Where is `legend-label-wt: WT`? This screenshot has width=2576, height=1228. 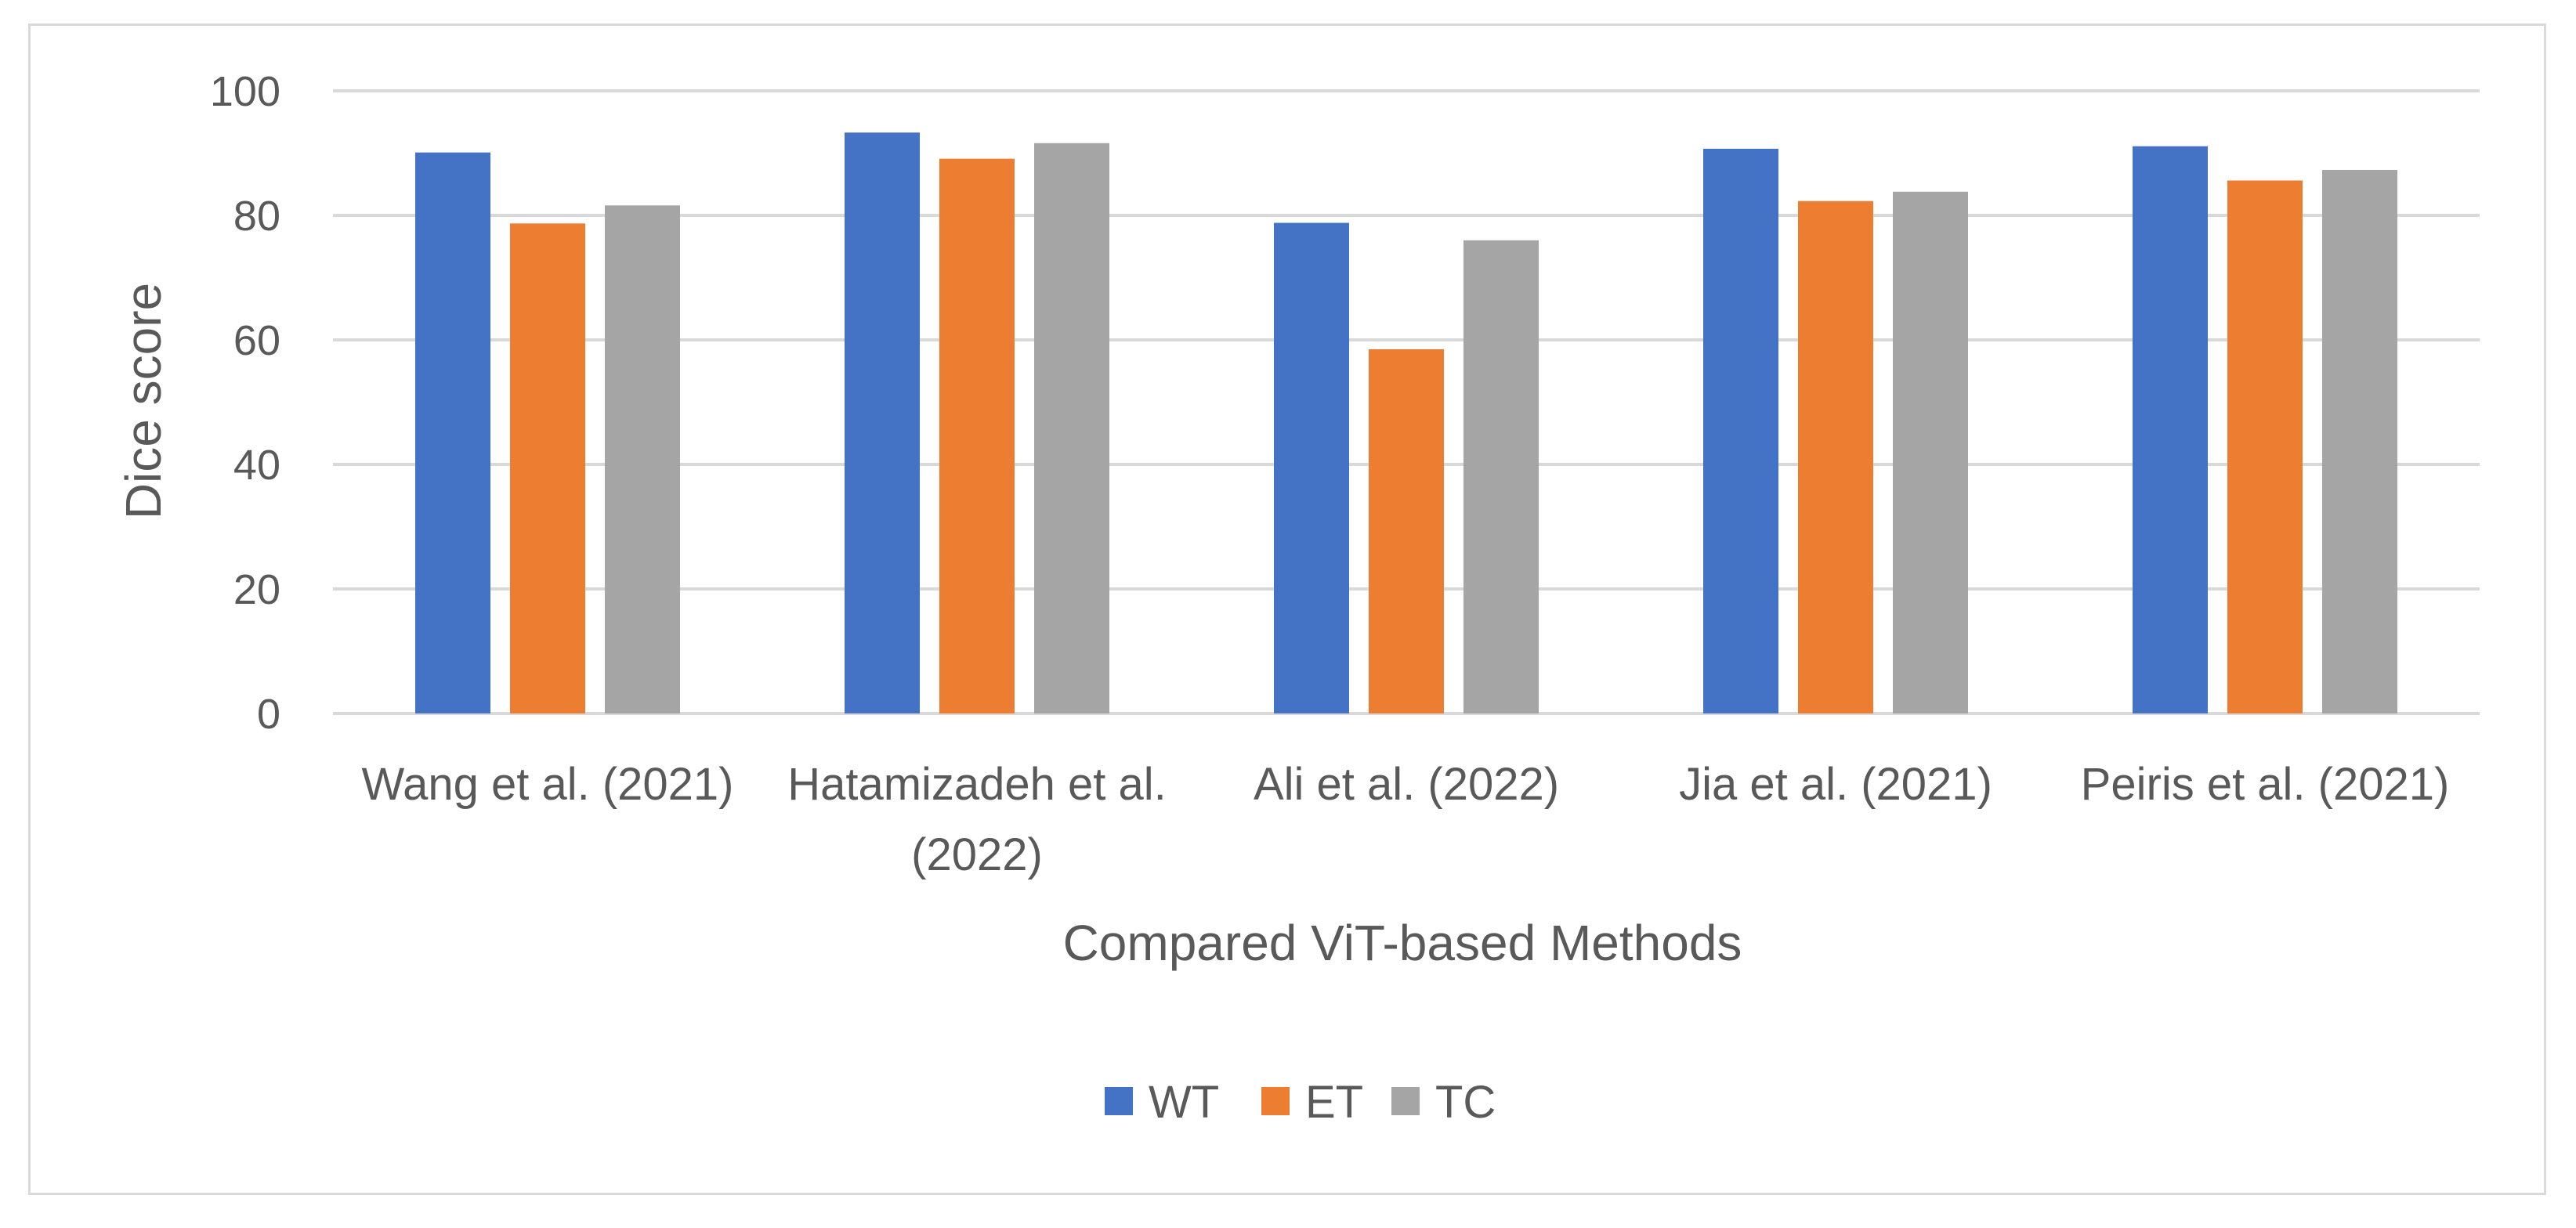 legend-label-wt: WT is located at coordinates (1184, 1102).